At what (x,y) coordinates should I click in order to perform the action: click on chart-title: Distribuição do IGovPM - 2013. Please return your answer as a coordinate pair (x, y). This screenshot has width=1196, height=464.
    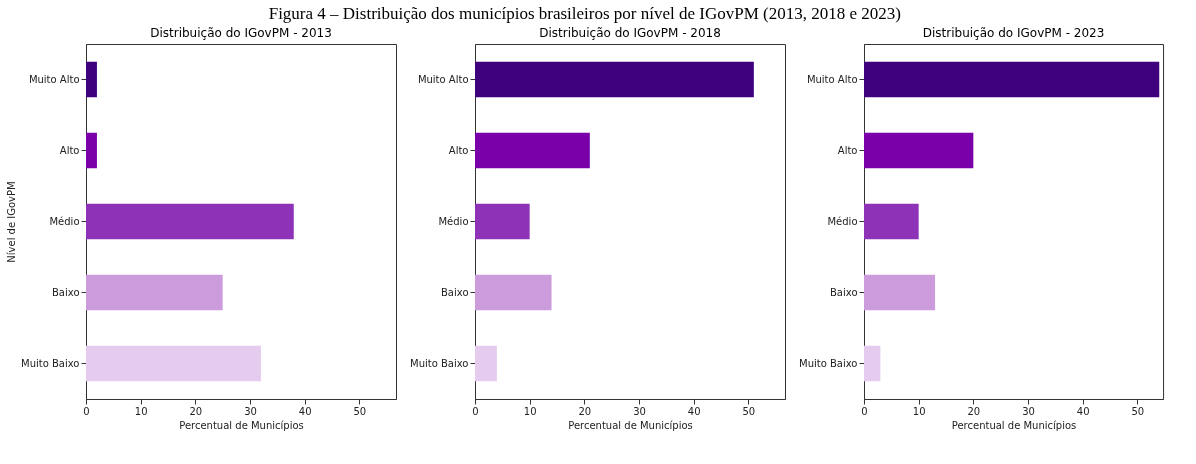
    Looking at the image, I should click on (241, 33).